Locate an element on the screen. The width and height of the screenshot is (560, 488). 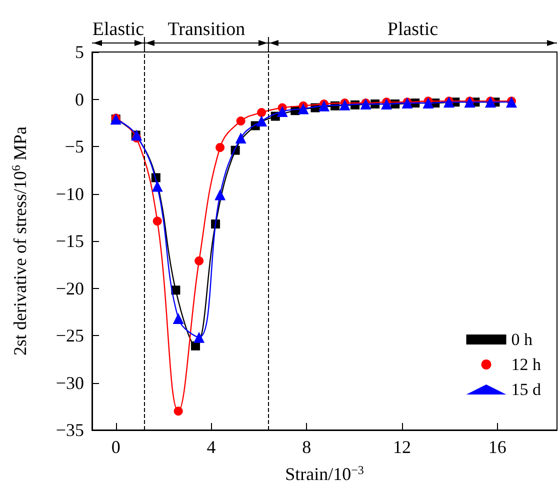
y-tick-label: −10 is located at coordinates (70, 194).